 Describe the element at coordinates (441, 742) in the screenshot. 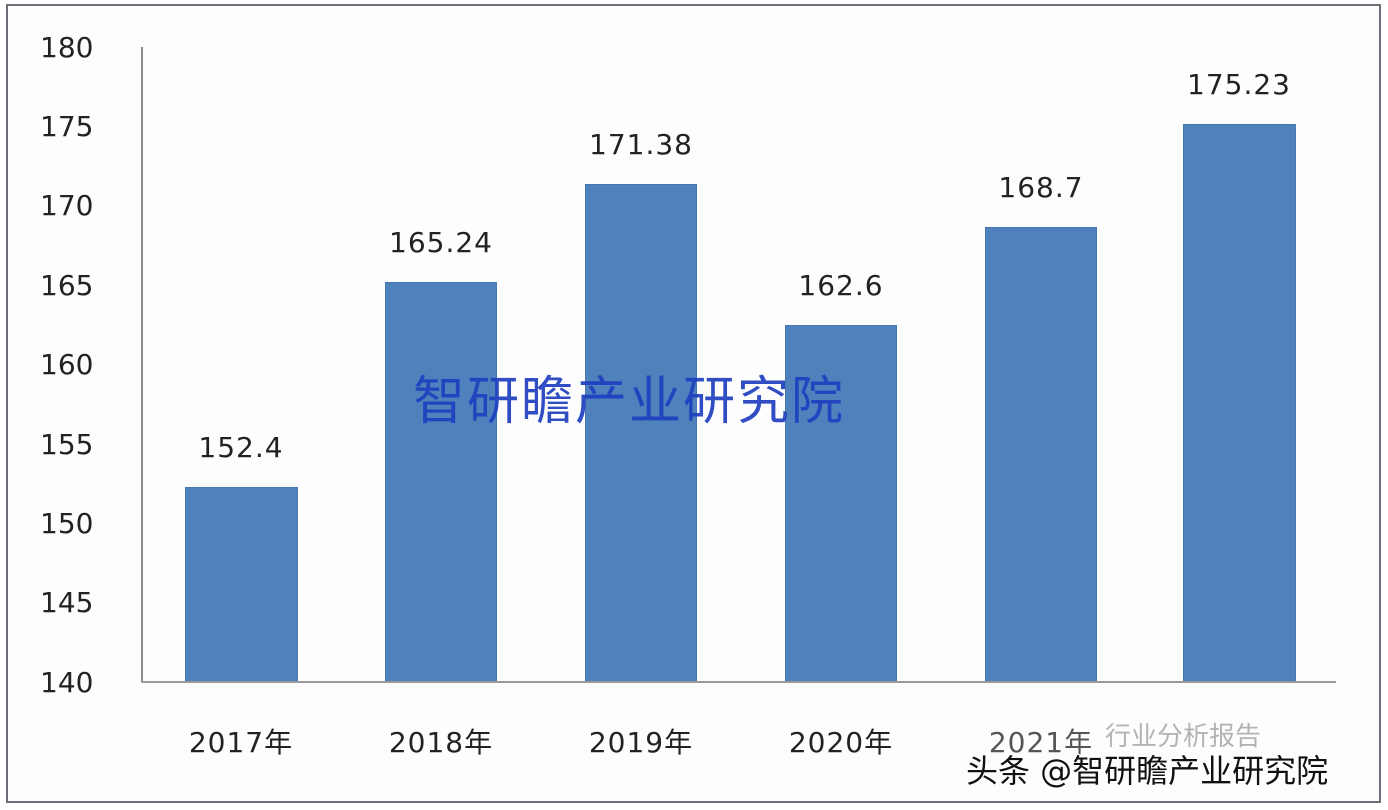

I see `x-label-2018: 2018年` at that location.